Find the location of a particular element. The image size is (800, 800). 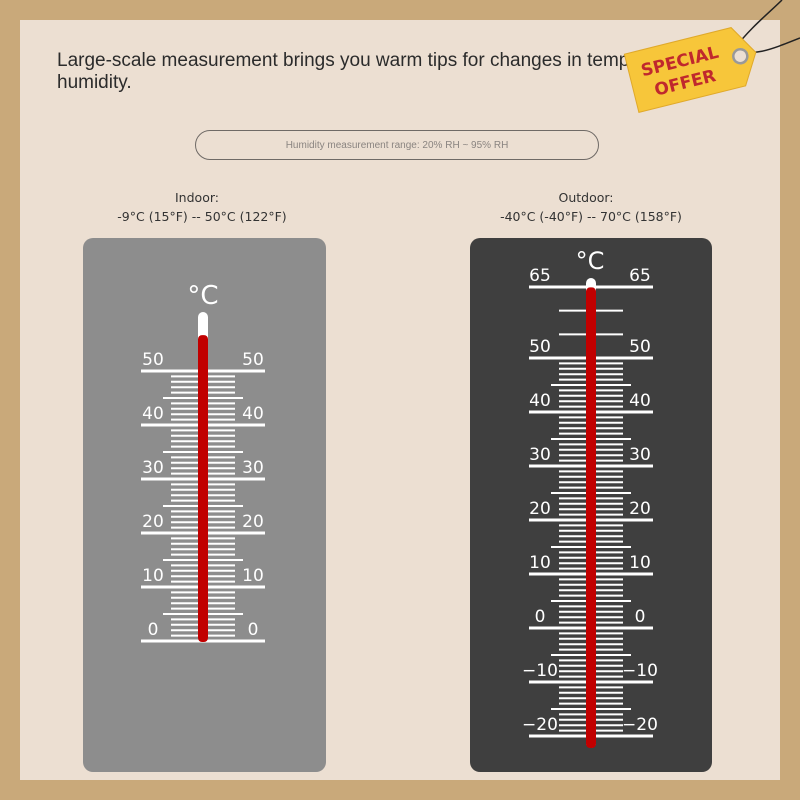

outdoor-tick-label-left: −20 is located at coordinates (540, 725).